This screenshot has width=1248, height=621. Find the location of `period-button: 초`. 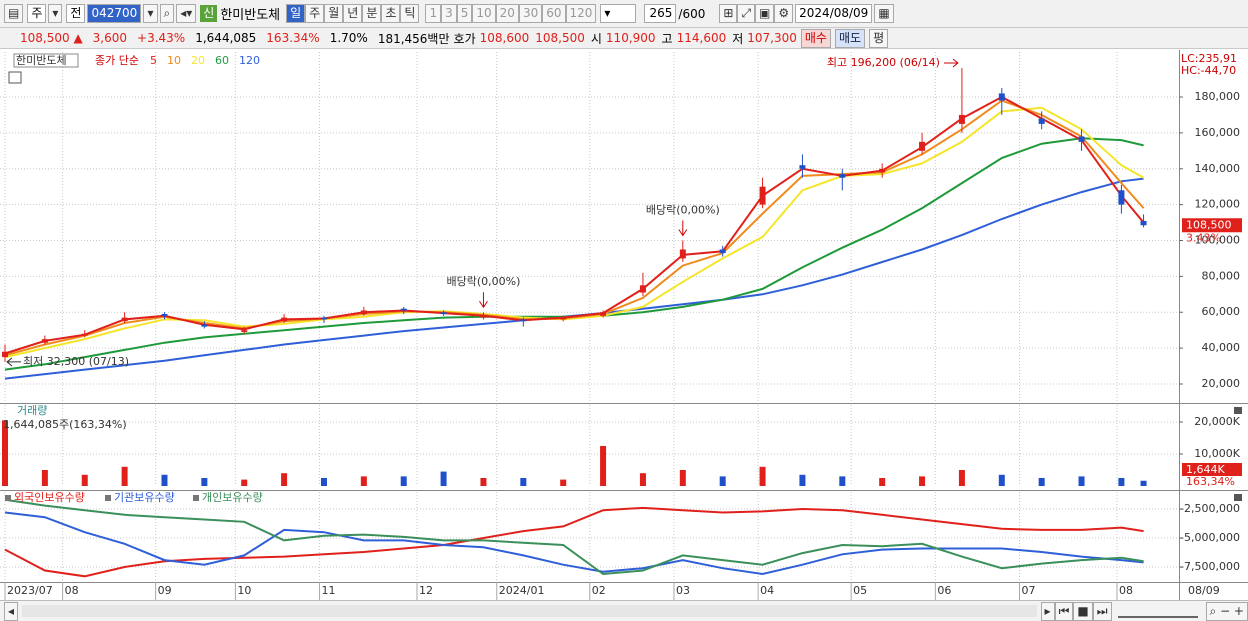

period-button: 초 is located at coordinates (391, 13).